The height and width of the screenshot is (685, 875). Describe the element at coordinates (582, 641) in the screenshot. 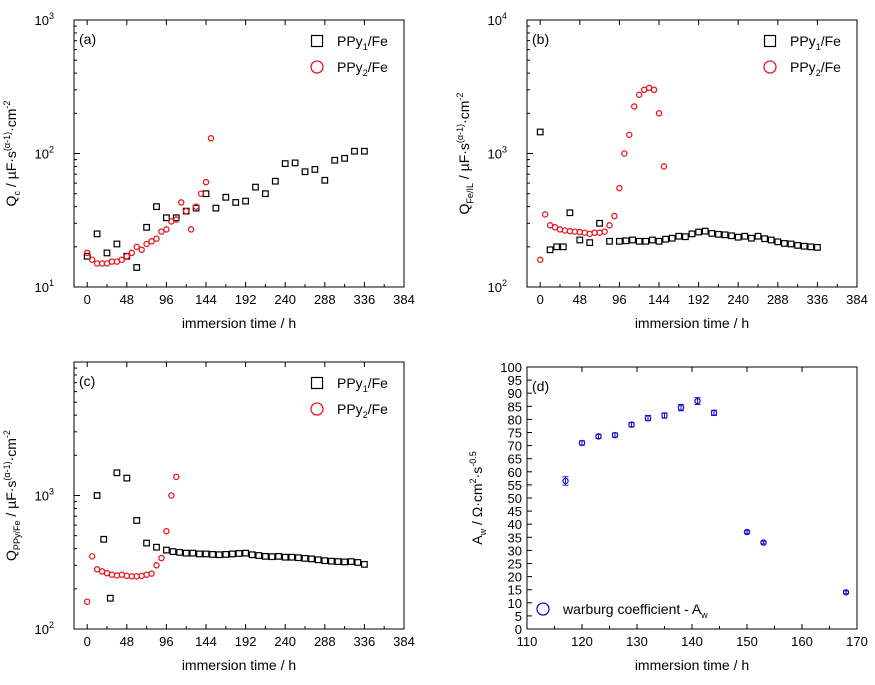

I see `x-tick-label: 120` at that location.